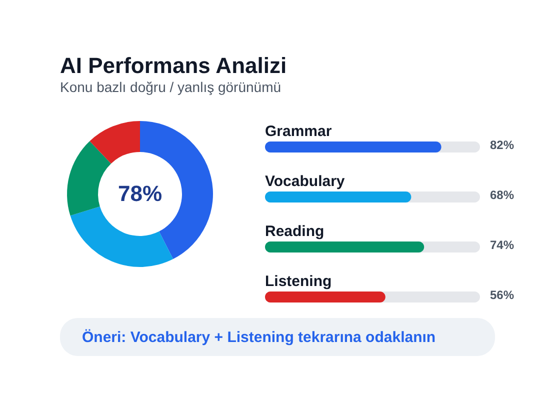 Image resolution: width=560 pixels, height=420 pixels. I want to click on data-label: 82%, so click(502, 145).